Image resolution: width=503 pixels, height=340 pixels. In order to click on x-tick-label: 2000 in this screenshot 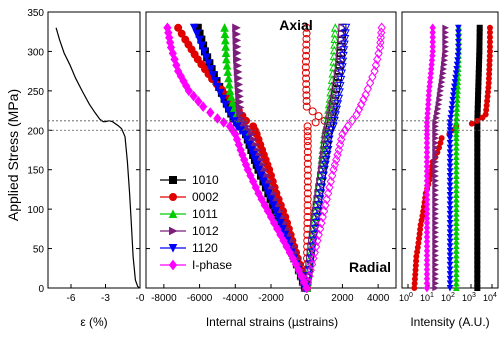, I will do `click(342, 298)`.